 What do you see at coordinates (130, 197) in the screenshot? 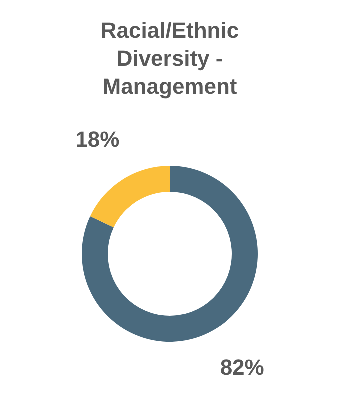
I see `donut-slice` at bounding box center [130, 197].